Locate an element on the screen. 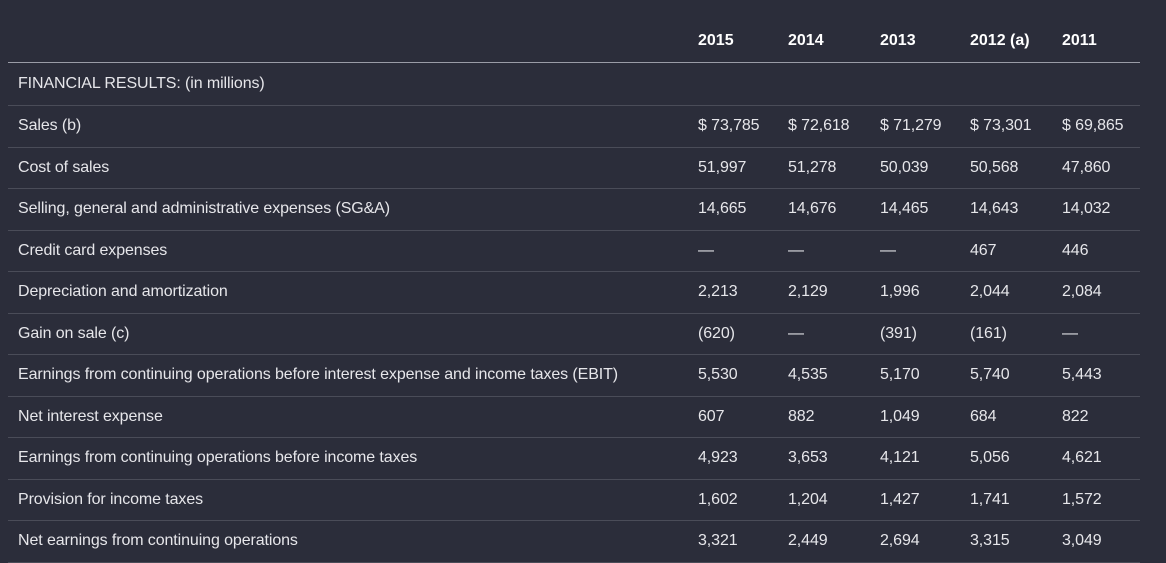 The width and height of the screenshot is (1166, 563). value-cell: 1,427 is located at coordinates (915, 500).